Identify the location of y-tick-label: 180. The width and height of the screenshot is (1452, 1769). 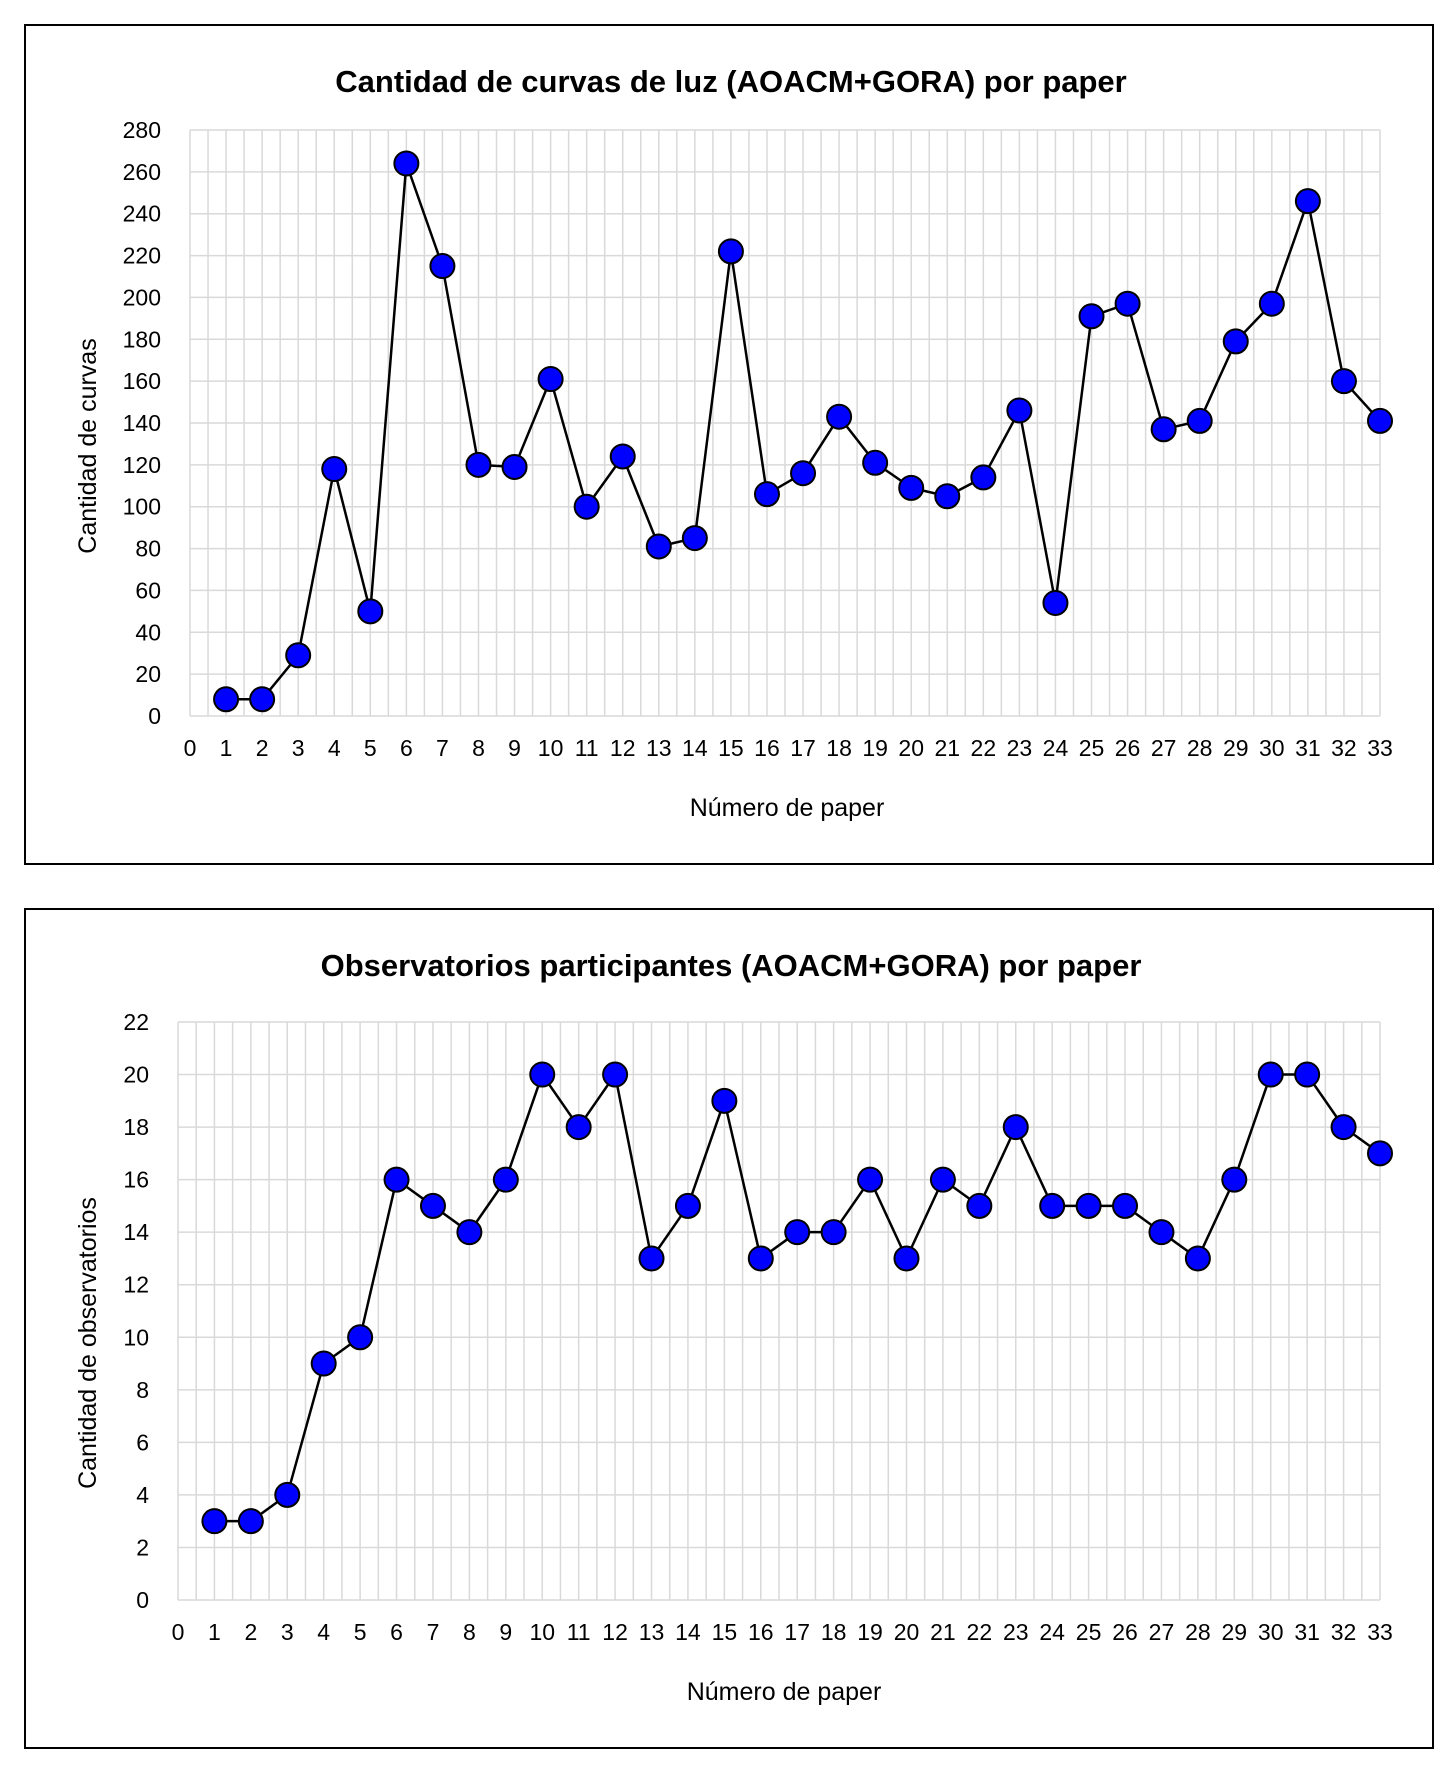
(142, 339).